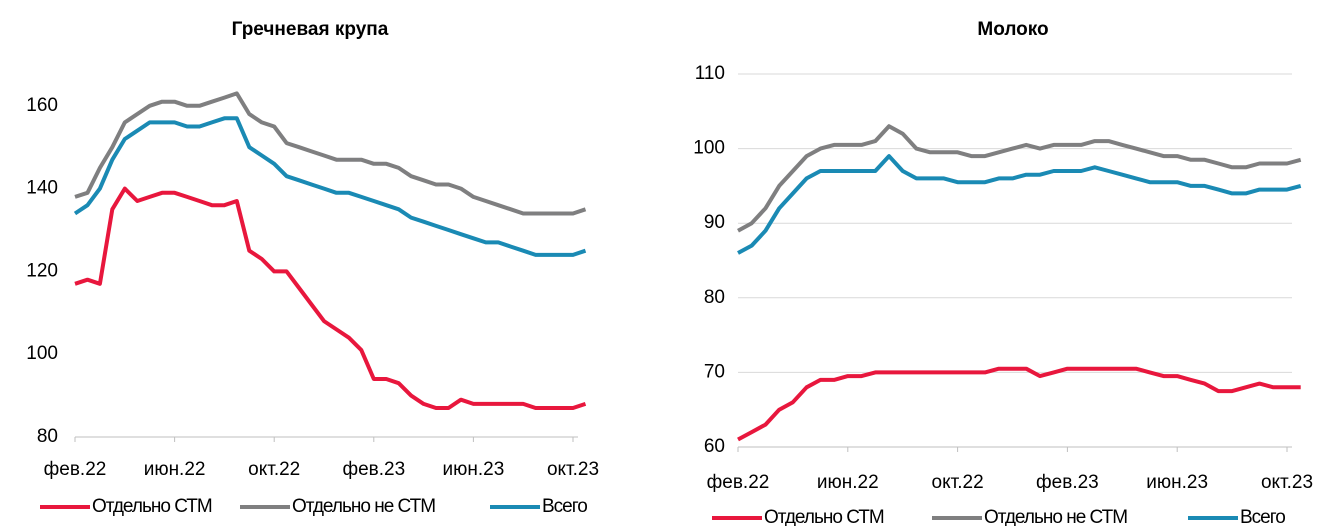 The width and height of the screenshot is (1321, 526). I want to click on chart-title: Молоко, so click(1012, 29).